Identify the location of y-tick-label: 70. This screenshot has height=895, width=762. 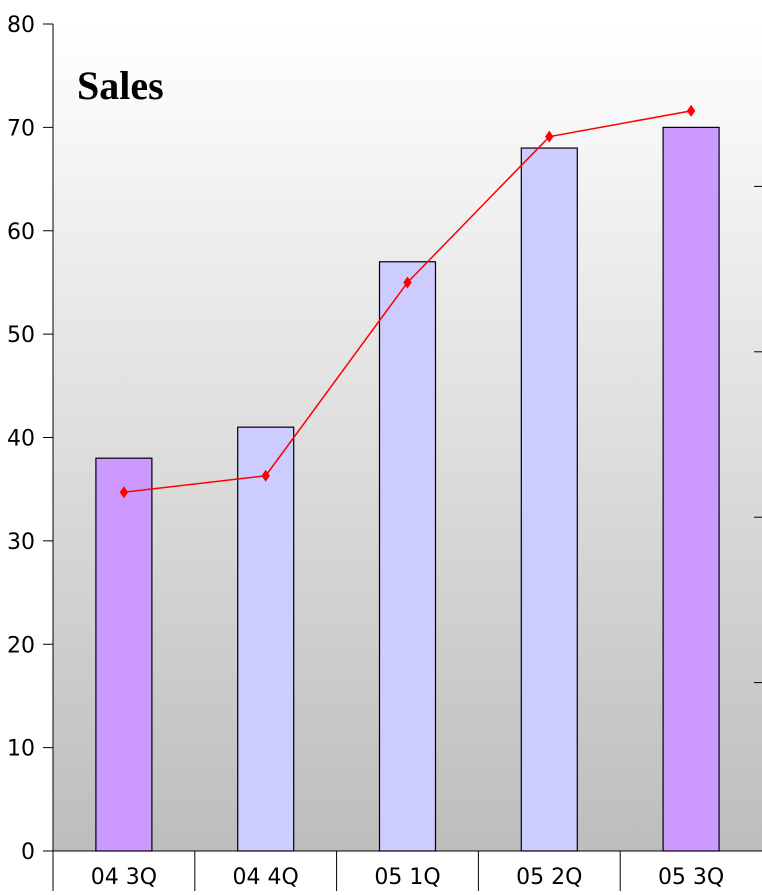
(21, 128).